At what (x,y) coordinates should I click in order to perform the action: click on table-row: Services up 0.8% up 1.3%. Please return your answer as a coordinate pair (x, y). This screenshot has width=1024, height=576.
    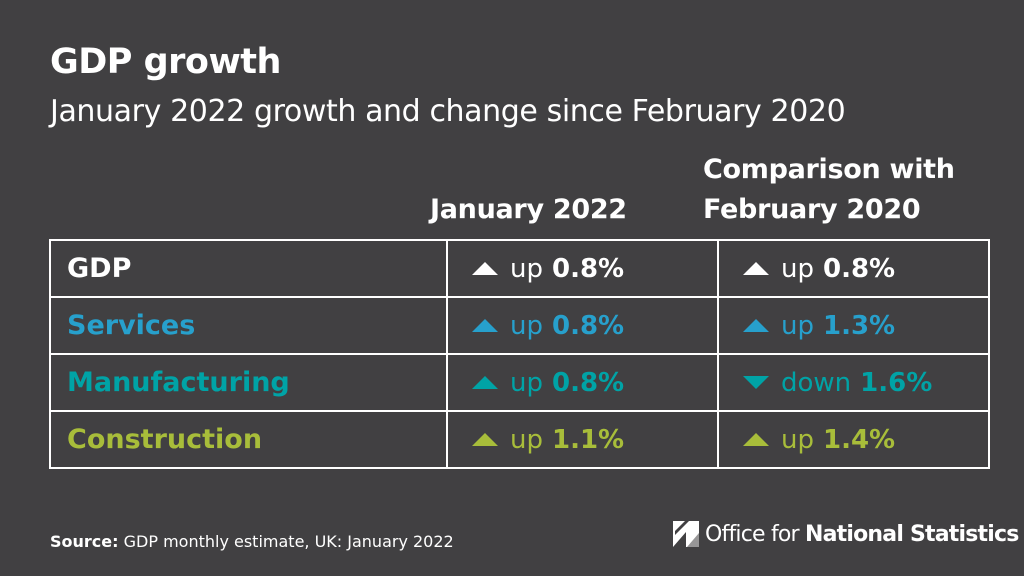
    Looking at the image, I should click on (519, 325).